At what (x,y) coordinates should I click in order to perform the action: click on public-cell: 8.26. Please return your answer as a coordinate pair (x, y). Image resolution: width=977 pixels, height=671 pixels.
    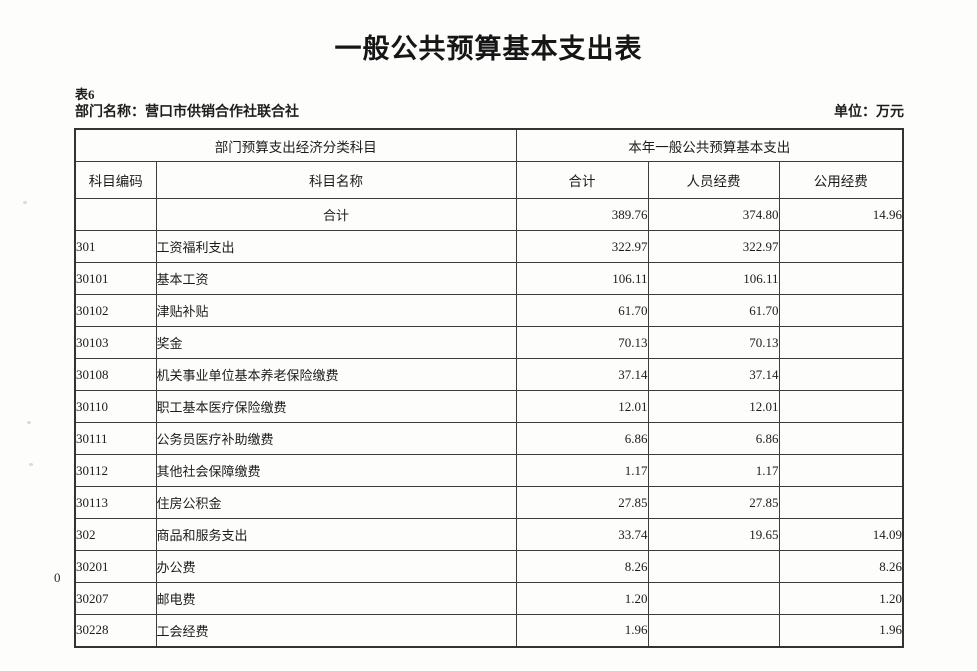
    Looking at the image, I should click on (841, 566).